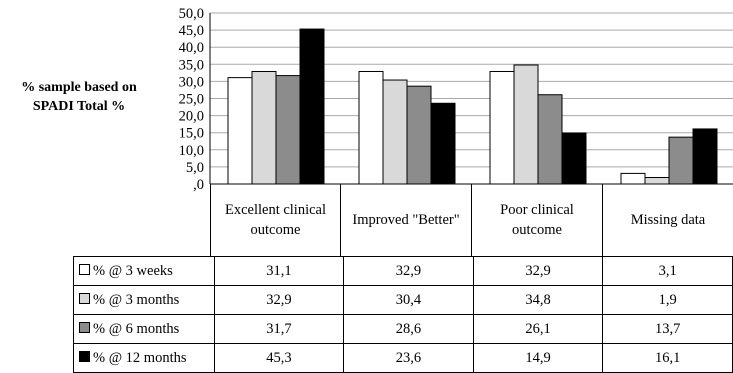 This screenshot has height=373, width=733. Describe the element at coordinates (191, 100) in the screenshot. I see `y-tick-label: 25,0` at that location.